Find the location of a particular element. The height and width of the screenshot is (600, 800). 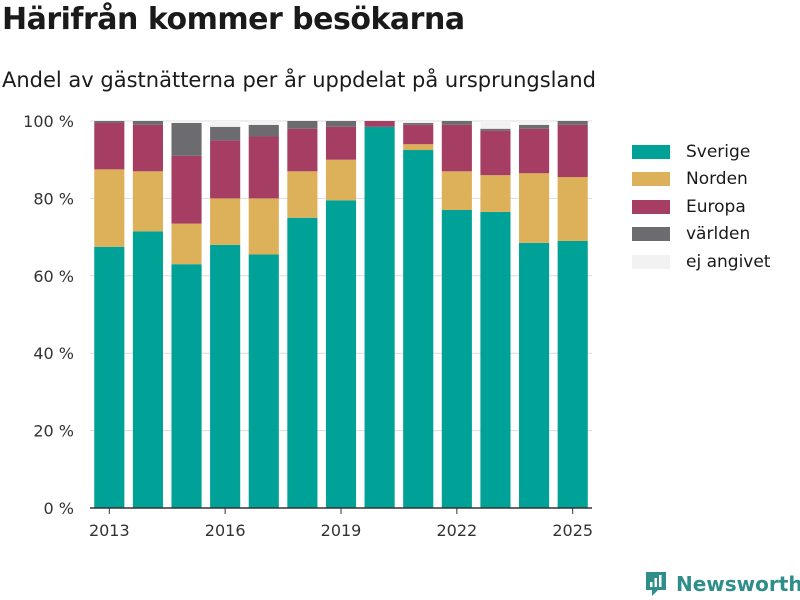

bar-segment-norden-2014 is located at coordinates (147, 201).